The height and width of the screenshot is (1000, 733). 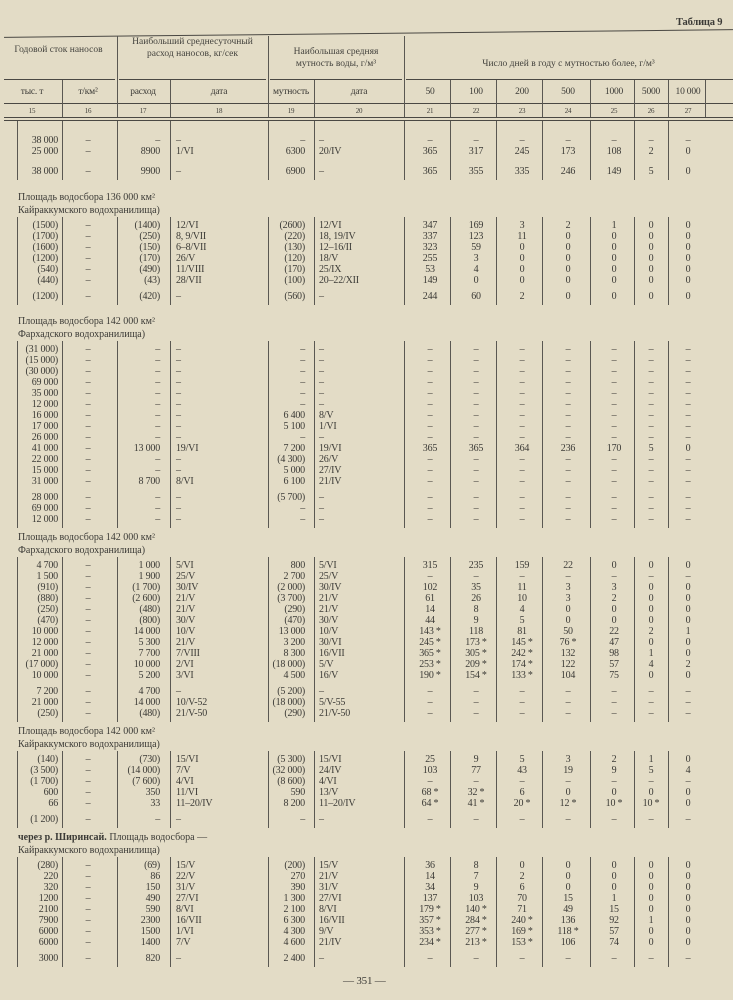 What do you see at coordinates (44, 770) in the screenshot?
I see `table-cell: (3 500)` at bounding box center [44, 770].